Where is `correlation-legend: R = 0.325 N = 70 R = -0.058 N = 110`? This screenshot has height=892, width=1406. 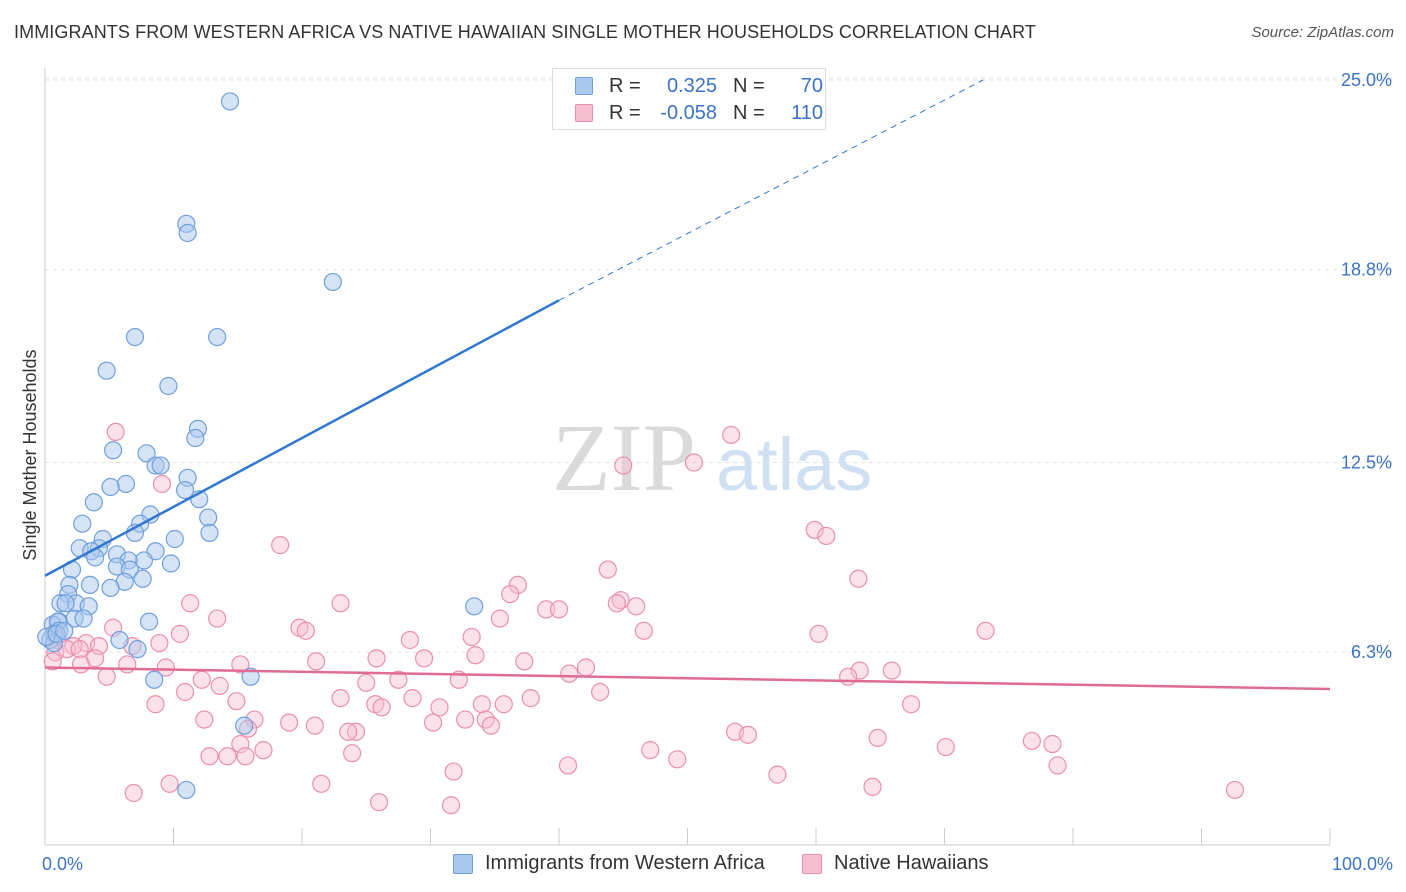
correlation-legend: R = 0.325 N = 70 R = -0.058 N = 110 is located at coordinates (689, 99).